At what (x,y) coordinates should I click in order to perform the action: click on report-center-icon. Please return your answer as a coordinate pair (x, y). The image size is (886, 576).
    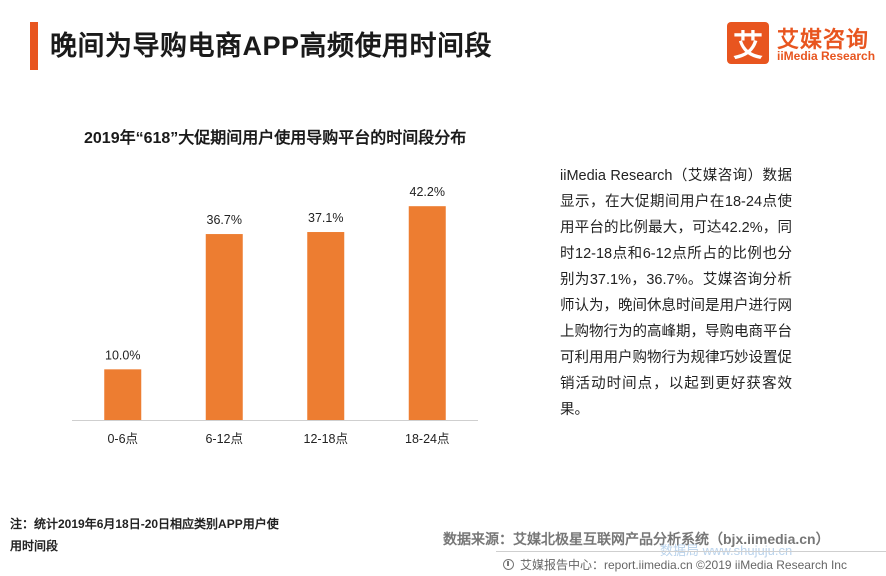
    Looking at the image, I should click on (508, 564).